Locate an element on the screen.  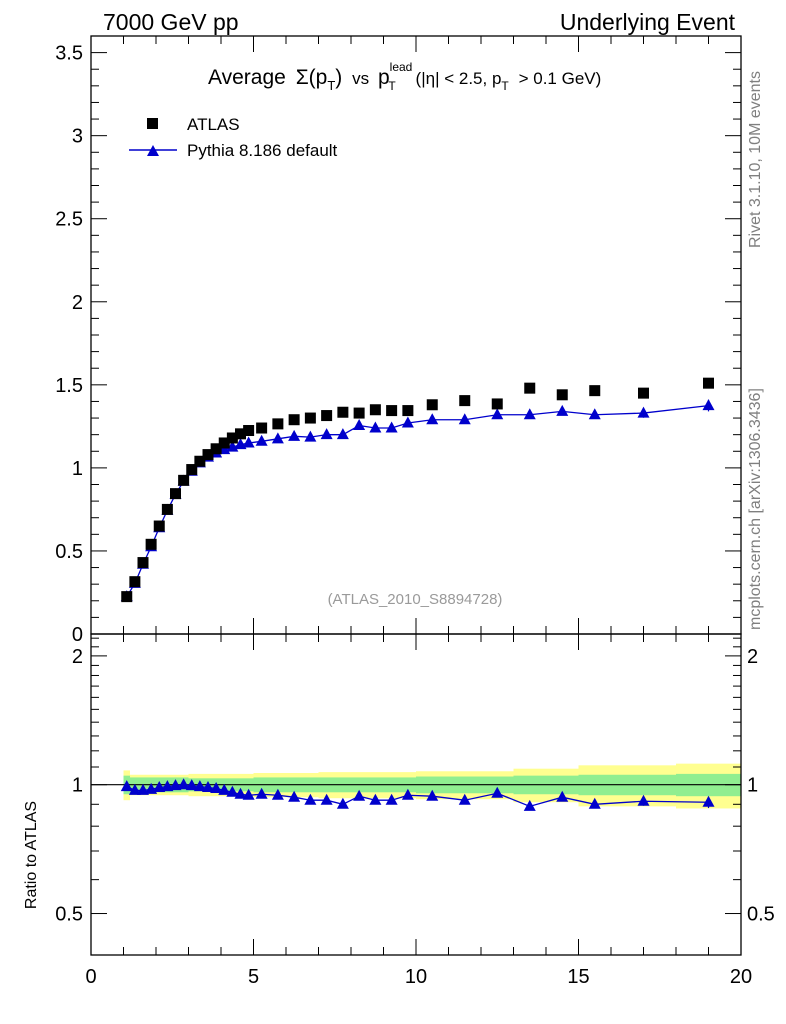
ratio-line is located at coordinates (417, 796).